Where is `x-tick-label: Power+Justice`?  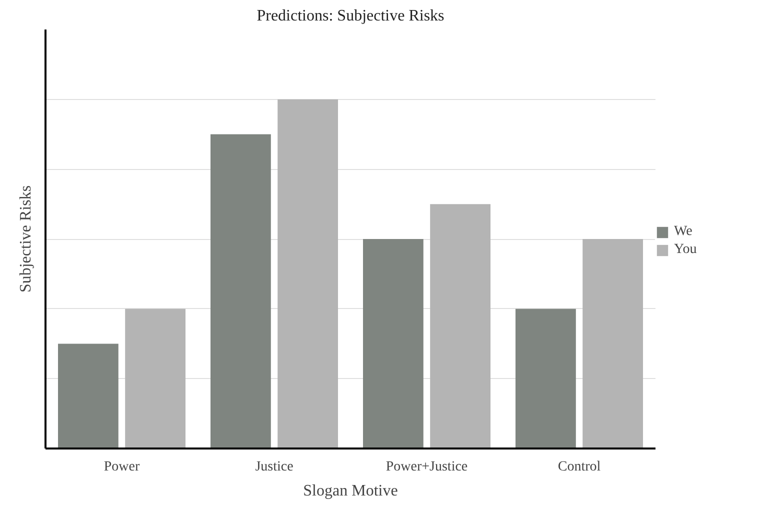
x-tick-label: Power+Justice is located at coordinates (427, 467).